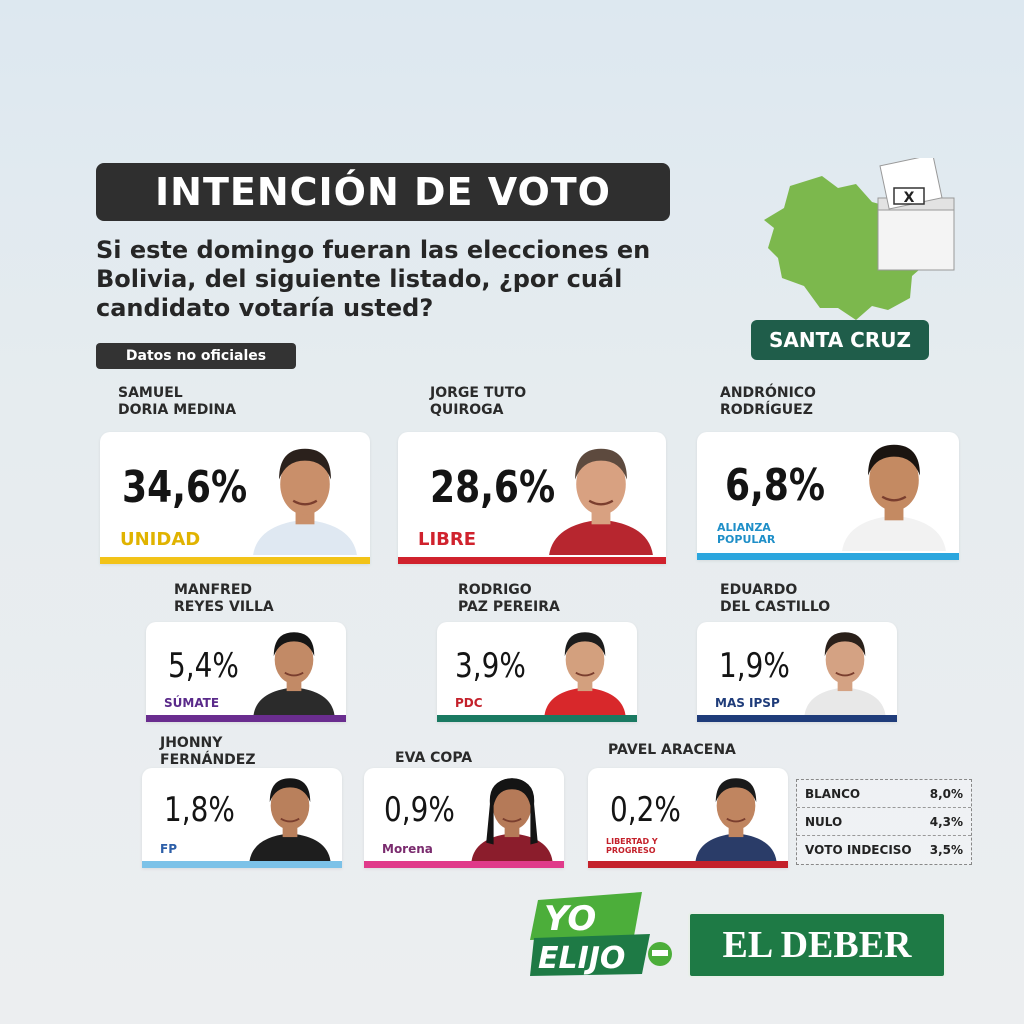 This screenshot has height=1024, width=1024. I want to click on results-label: NULO, so click(824, 821).